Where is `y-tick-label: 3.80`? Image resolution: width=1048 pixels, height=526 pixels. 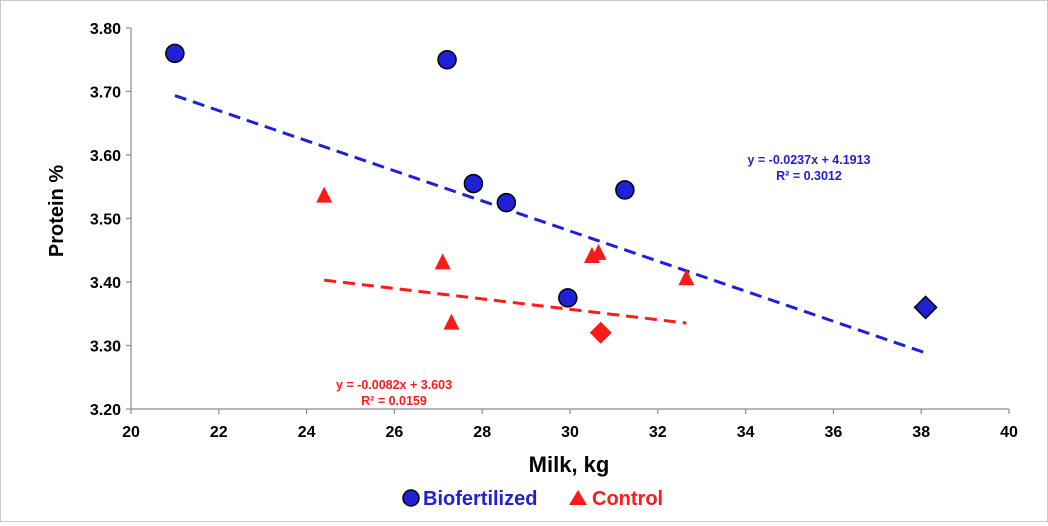
y-tick-label: 3.80 is located at coordinates (105, 29).